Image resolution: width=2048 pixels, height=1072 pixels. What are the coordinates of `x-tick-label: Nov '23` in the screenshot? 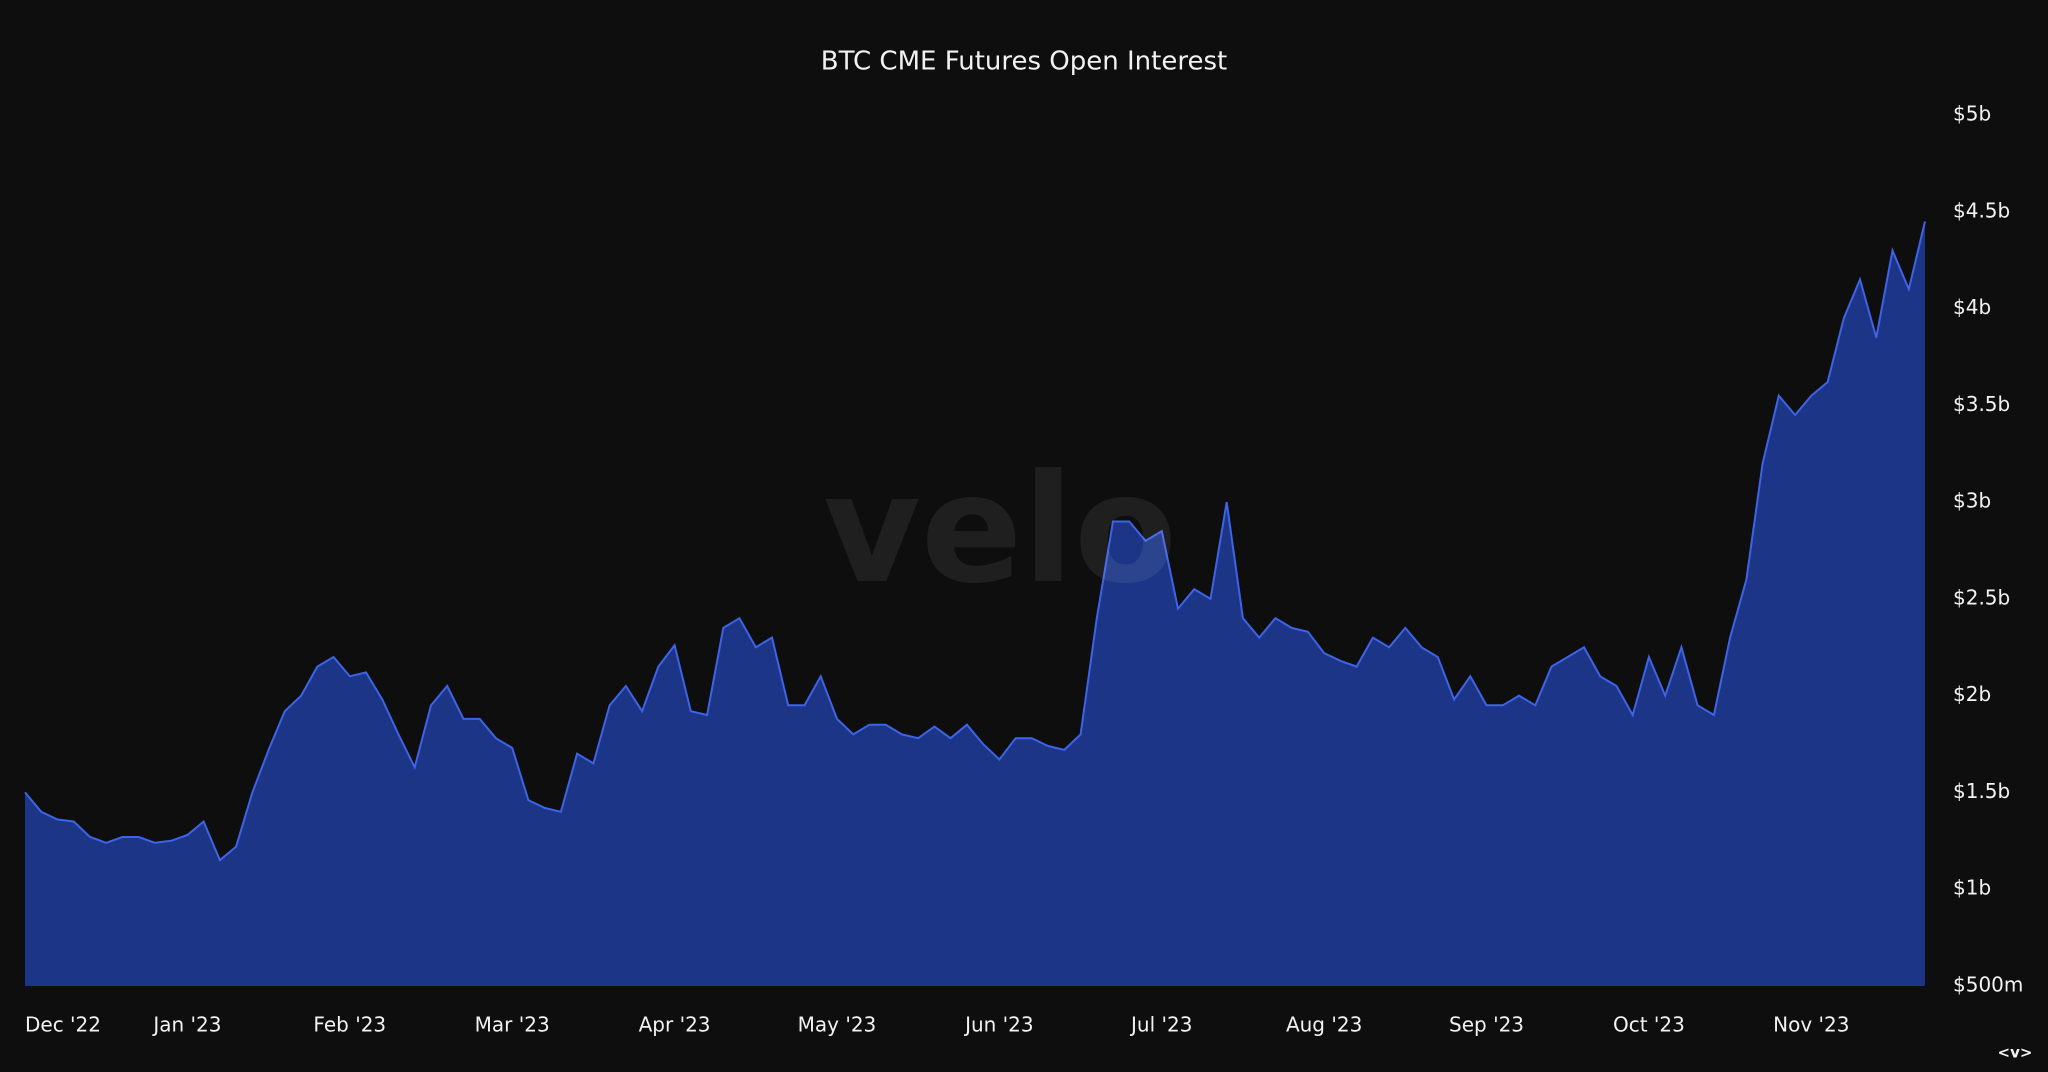 It's located at (1811, 1025).